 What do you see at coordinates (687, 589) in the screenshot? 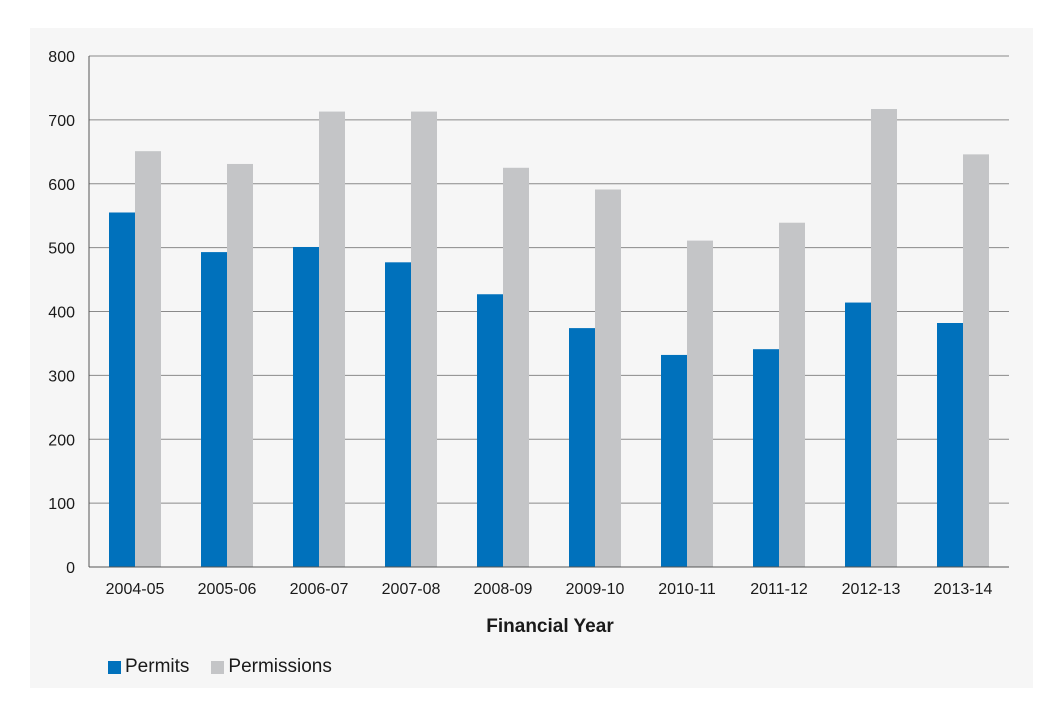
I see `x-tick-label: 2010-11` at bounding box center [687, 589].